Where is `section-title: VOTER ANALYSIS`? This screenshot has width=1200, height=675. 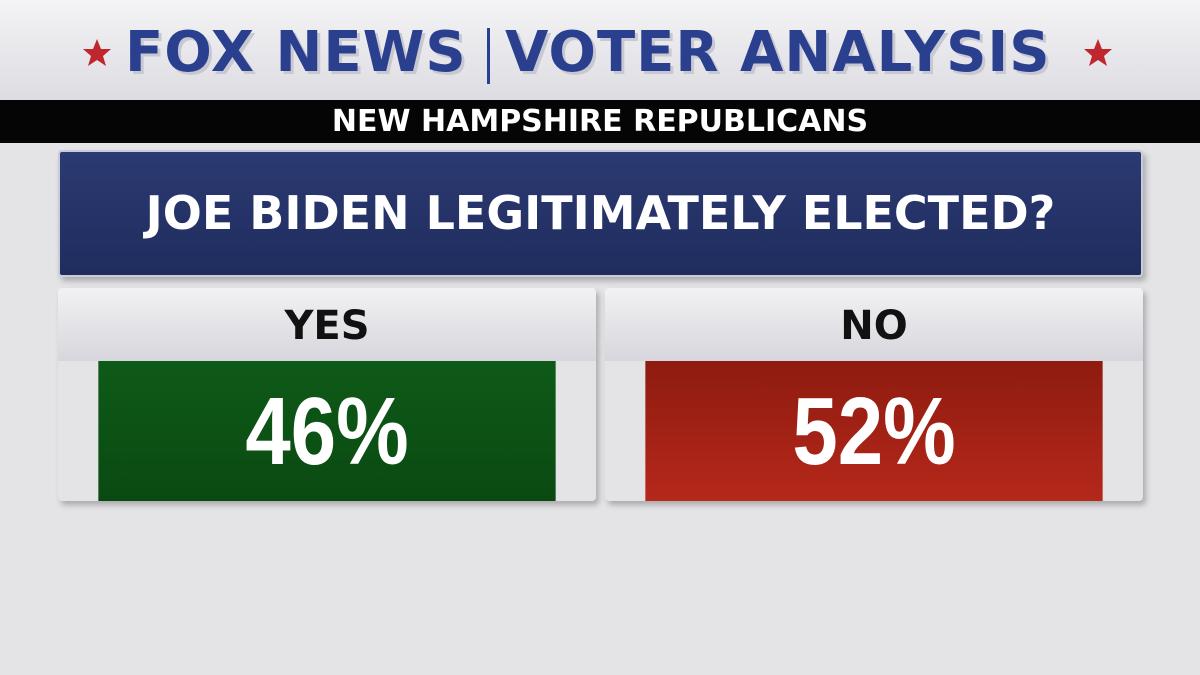
section-title: VOTER ANALYSIS is located at coordinates (778, 52).